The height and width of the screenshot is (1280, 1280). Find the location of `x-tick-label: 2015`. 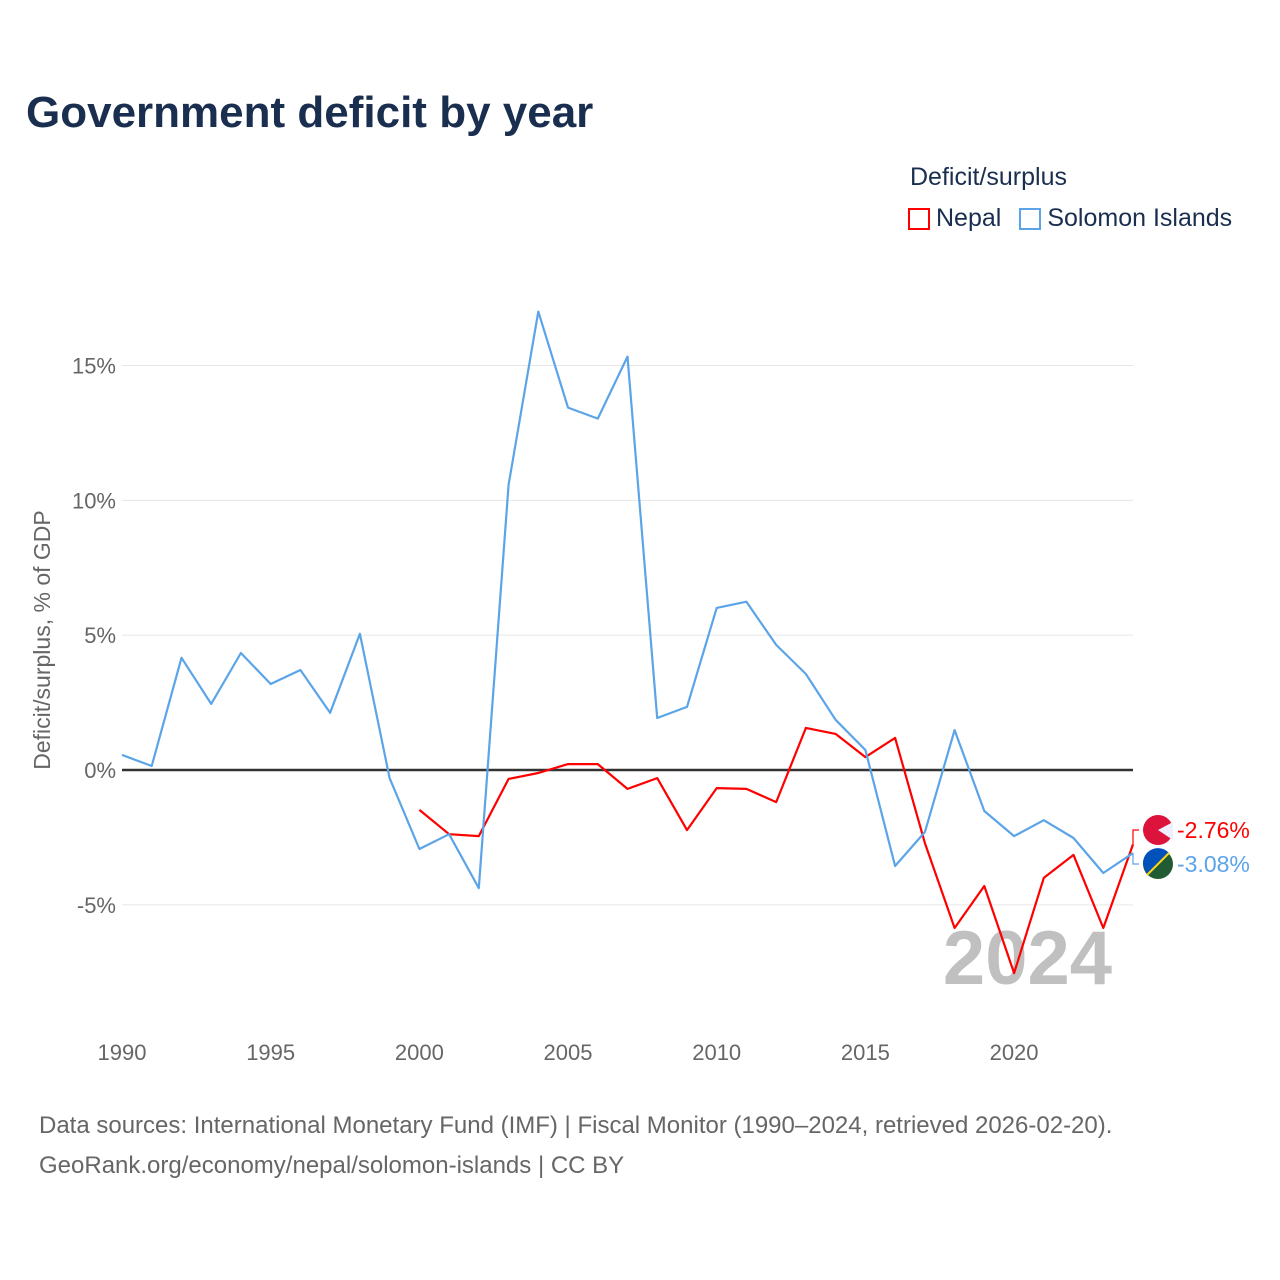

x-tick-label: 2015 is located at coordinates (865, 1052).